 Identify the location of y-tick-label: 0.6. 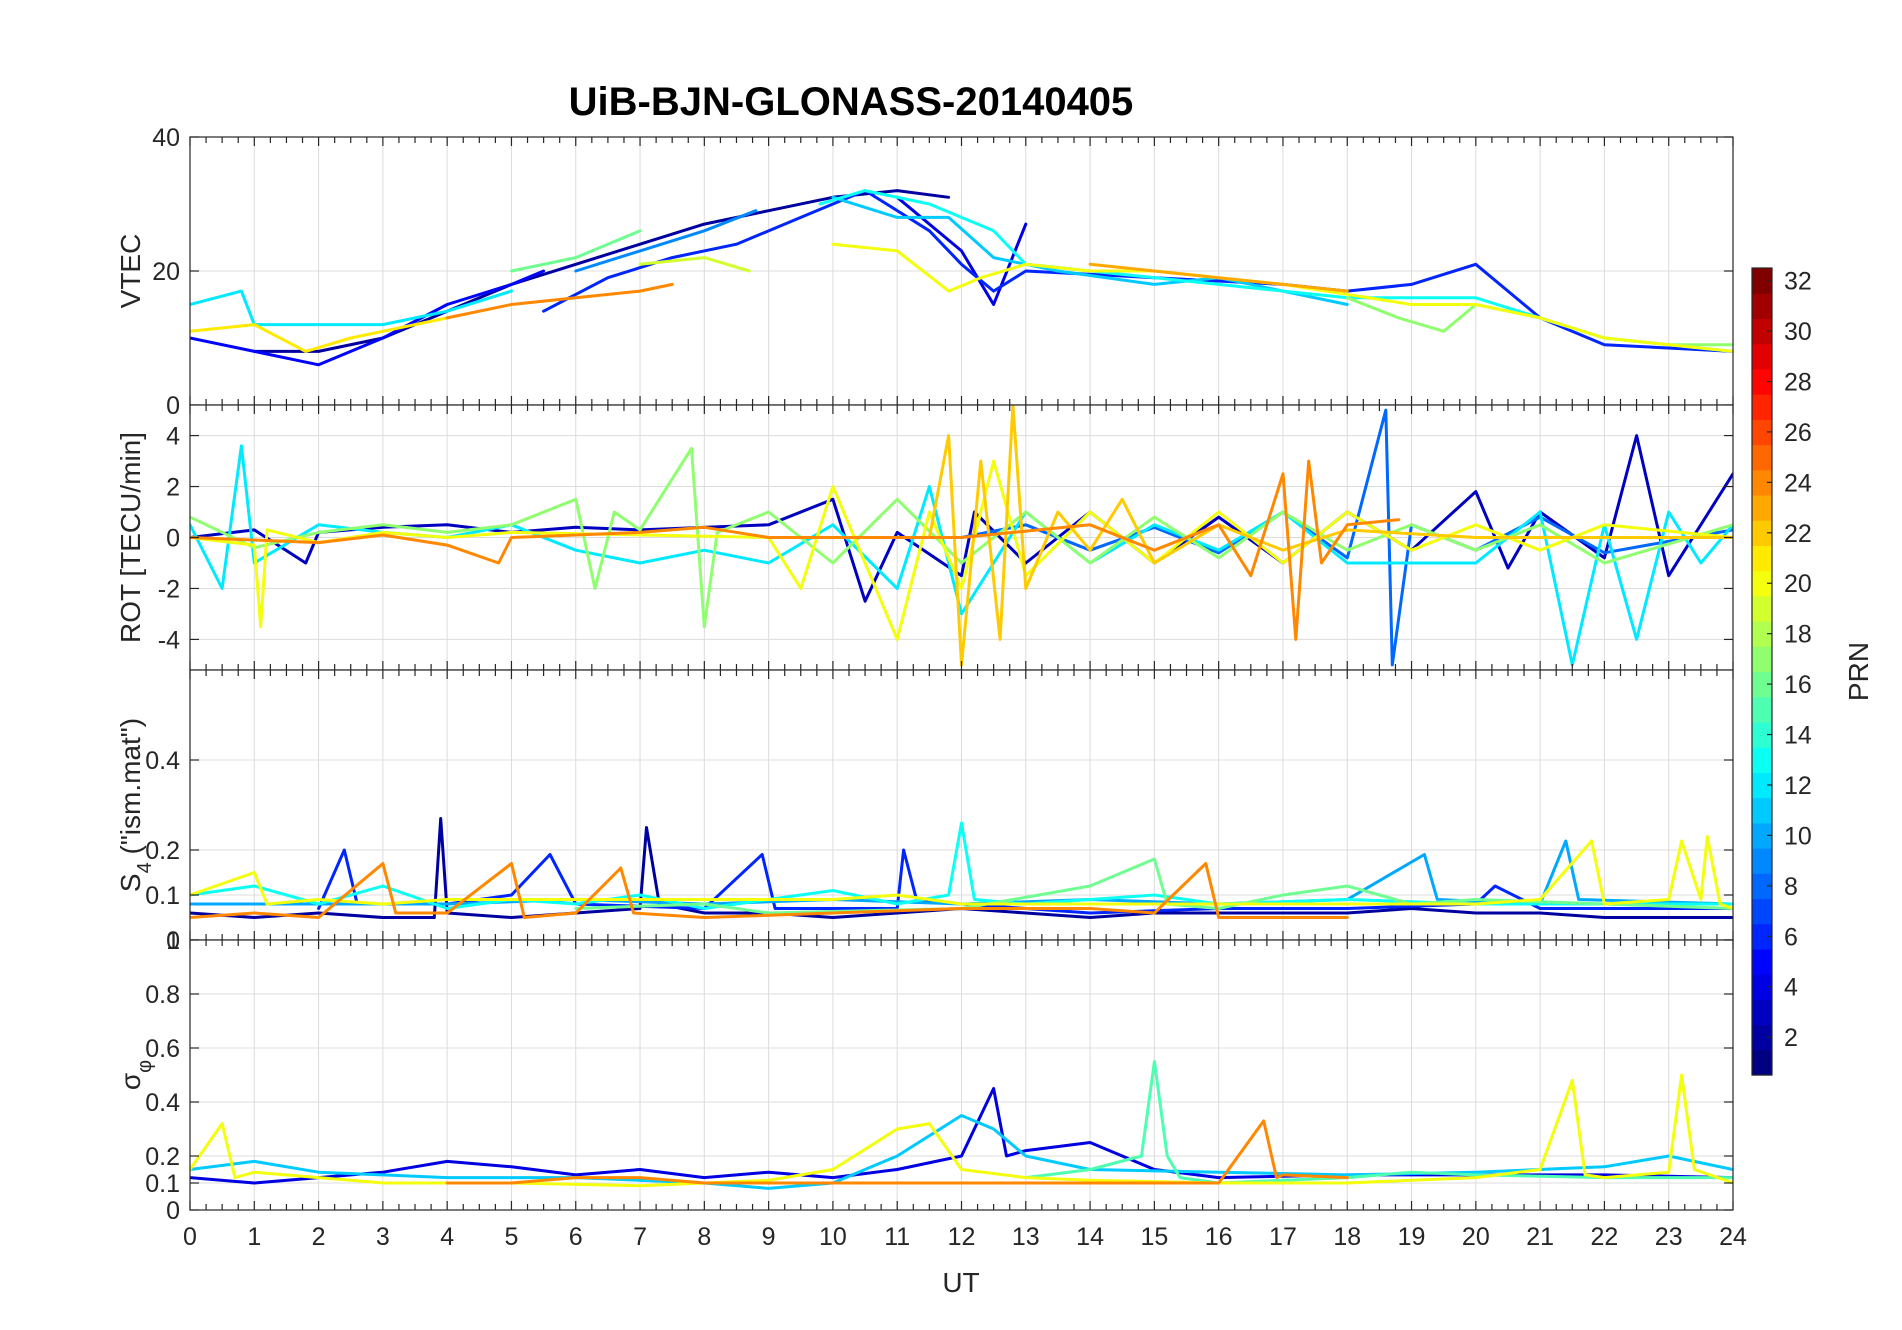
(162, 1049).